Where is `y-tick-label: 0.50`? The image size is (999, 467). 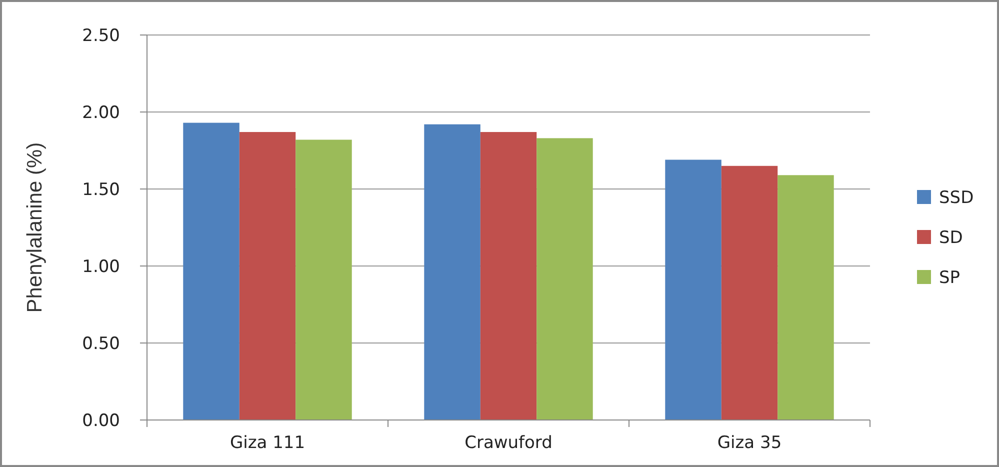 y-tick-label: 0.50 is located at coordinates (101, 344).